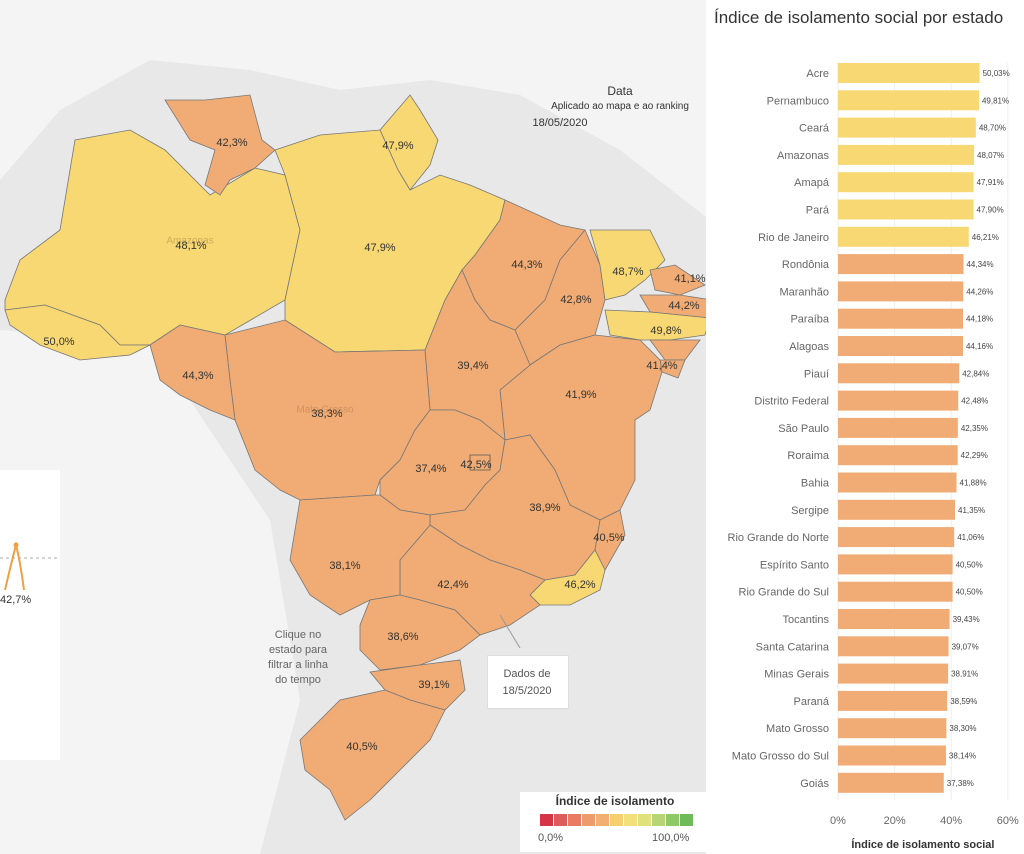 This screenshot has height=854, width=1024. I want to click on category-label: Roraima, so click(808, 456).